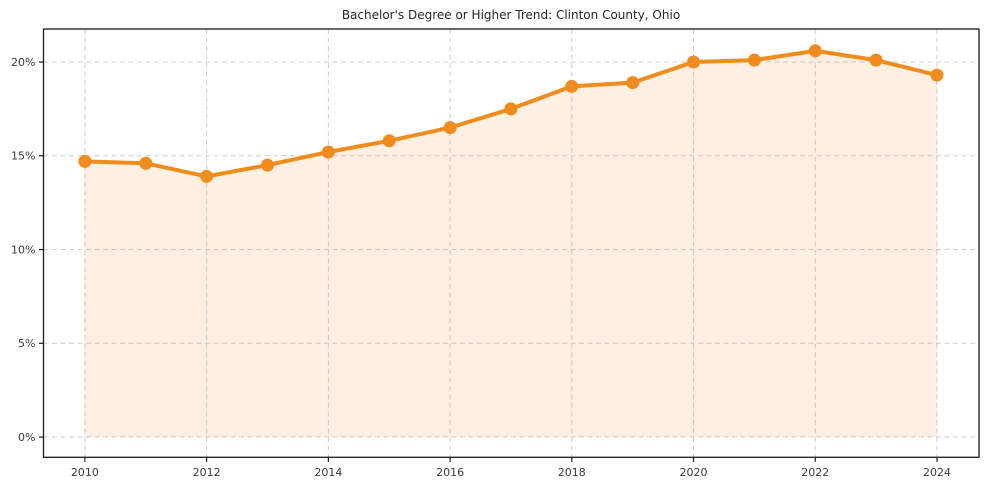 The height and width of the screenshot is (490, 989). Describe the element at coordinates (450, 472) in the screenshot. I see `x-tick-label: 2016` at that location.